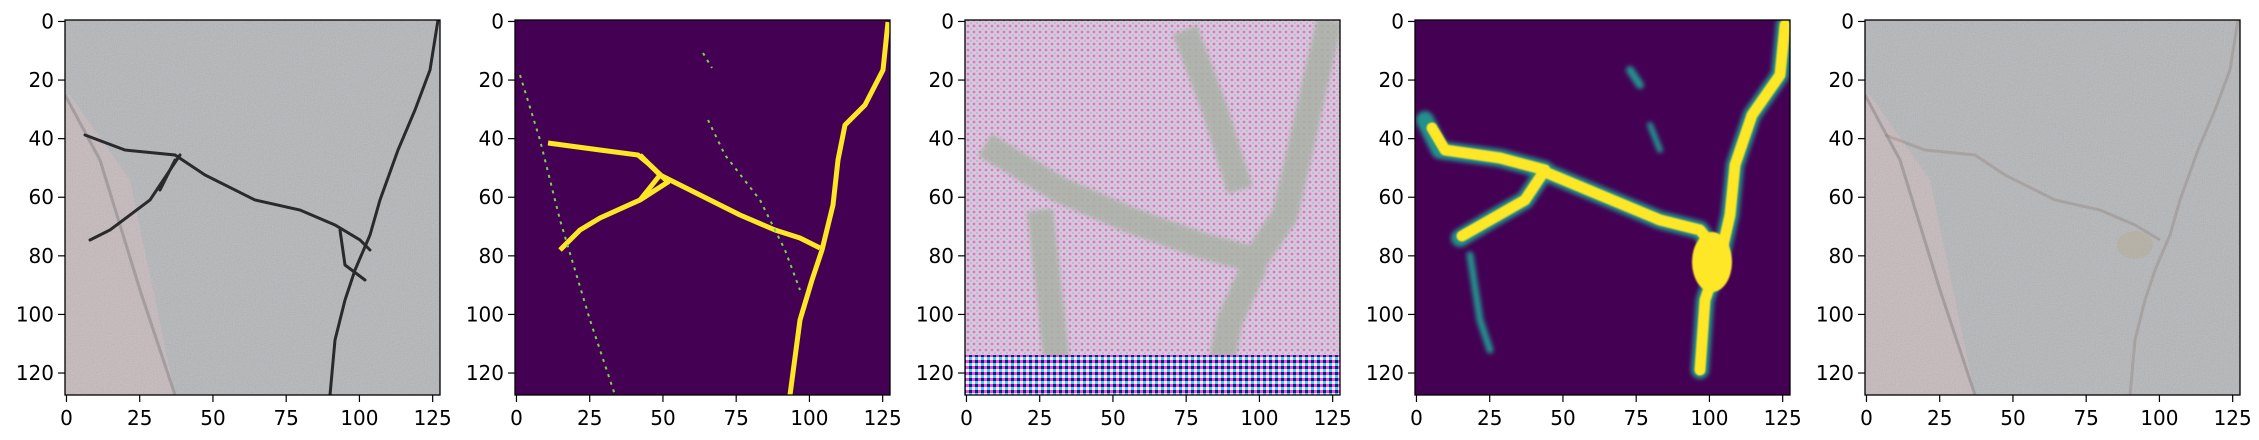 The image size is (2259, 440). I want to click on panel-2-y-tick-label: 60, so click(491, 197).